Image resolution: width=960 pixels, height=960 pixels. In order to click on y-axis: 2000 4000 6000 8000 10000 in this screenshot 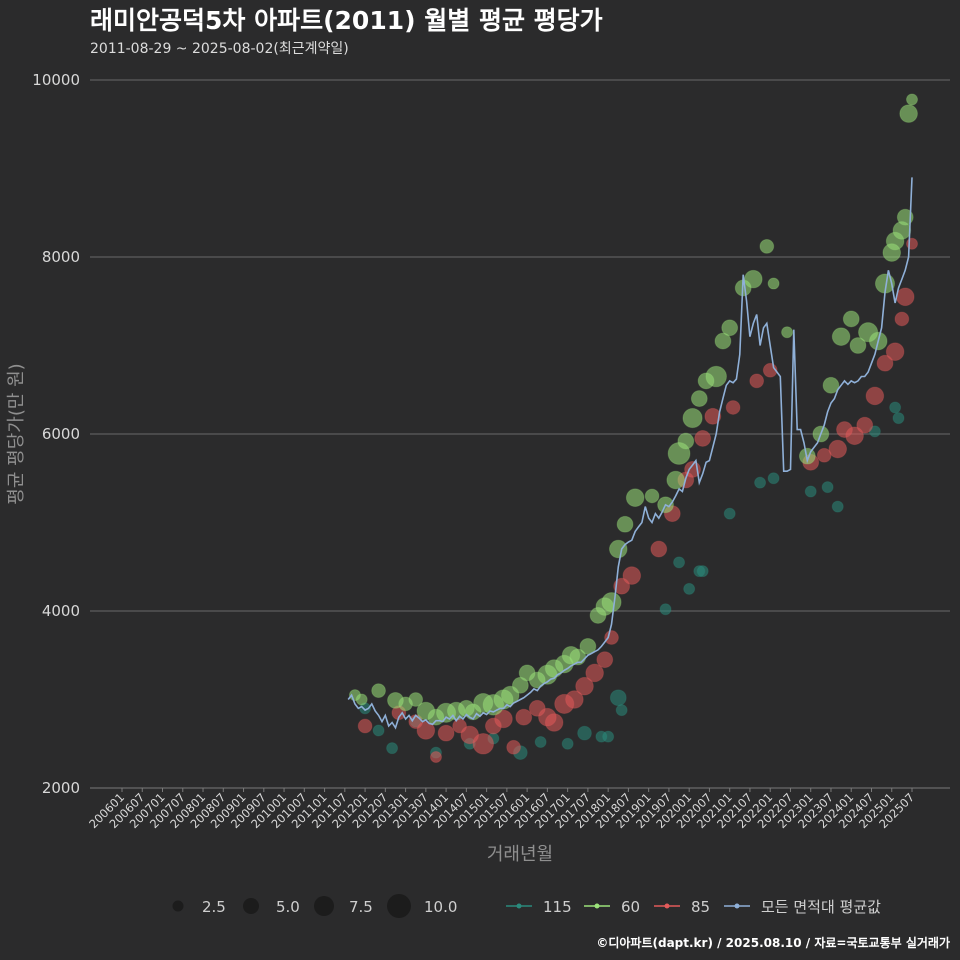, I will do `click(56, 434)`.